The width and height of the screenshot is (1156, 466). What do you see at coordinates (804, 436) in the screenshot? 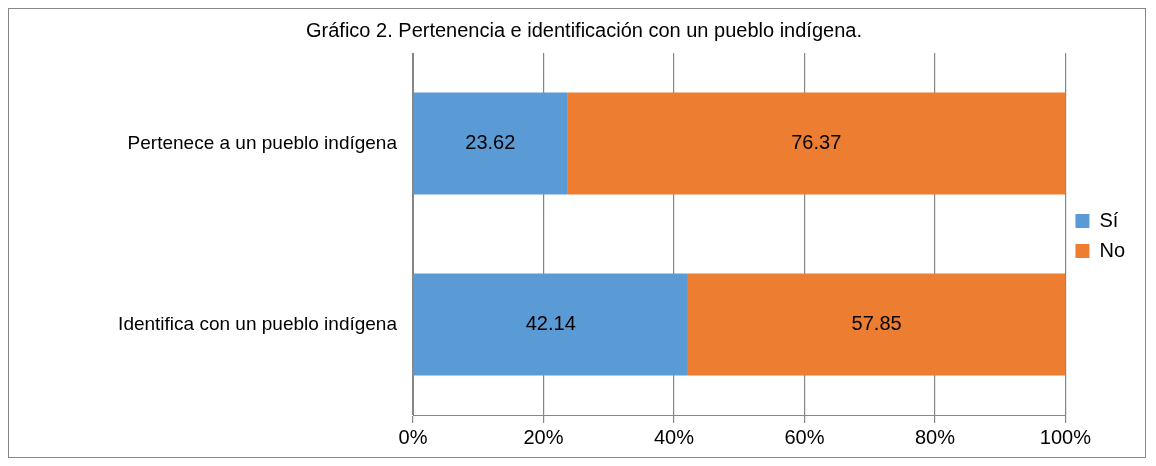
I see `x-tick-label: 60%` at bounding box center [804, 436].